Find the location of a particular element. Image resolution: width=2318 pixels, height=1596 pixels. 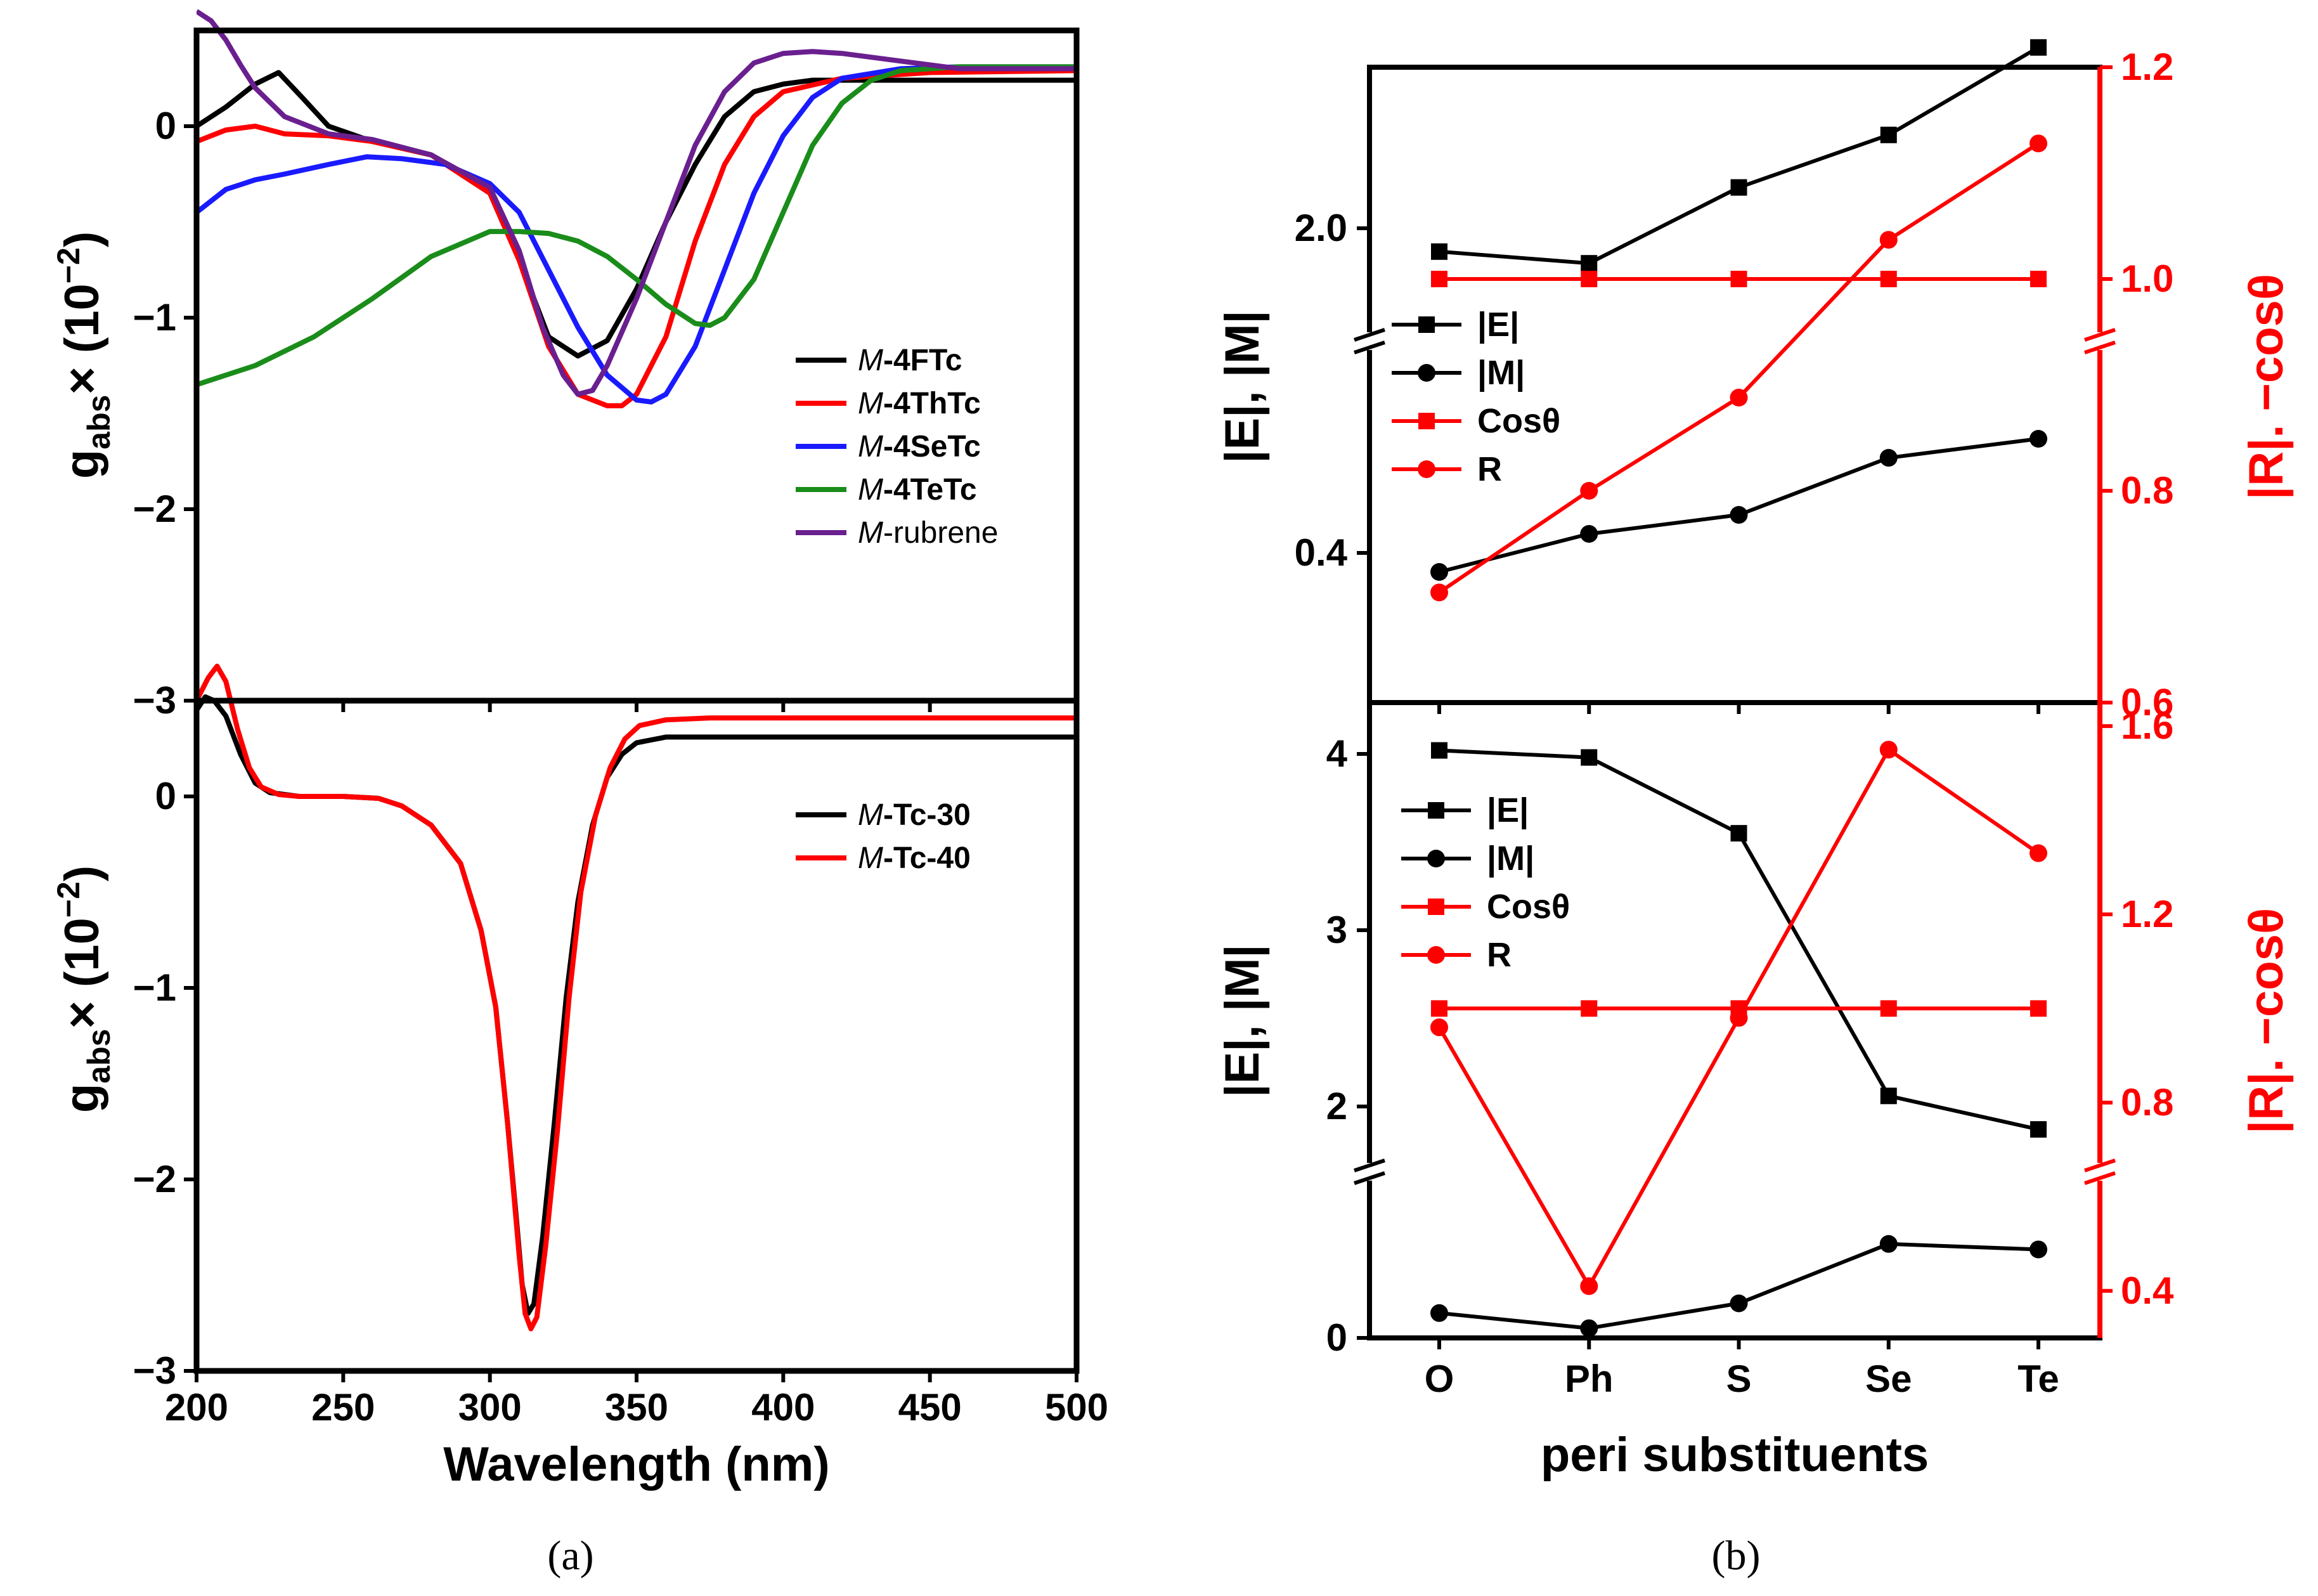

b-top-ylabel: |E|, |M| is located at coordinates (1242, 386).